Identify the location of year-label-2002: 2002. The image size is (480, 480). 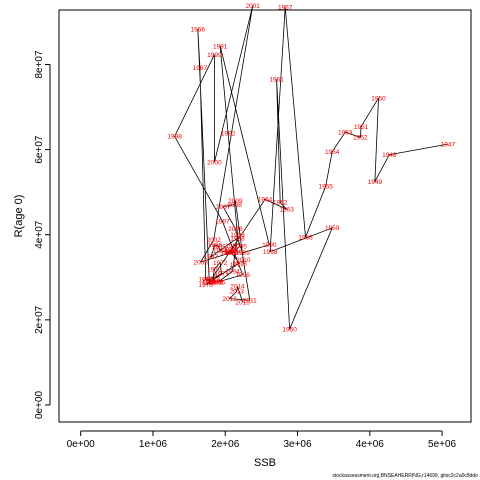
(213, 240).